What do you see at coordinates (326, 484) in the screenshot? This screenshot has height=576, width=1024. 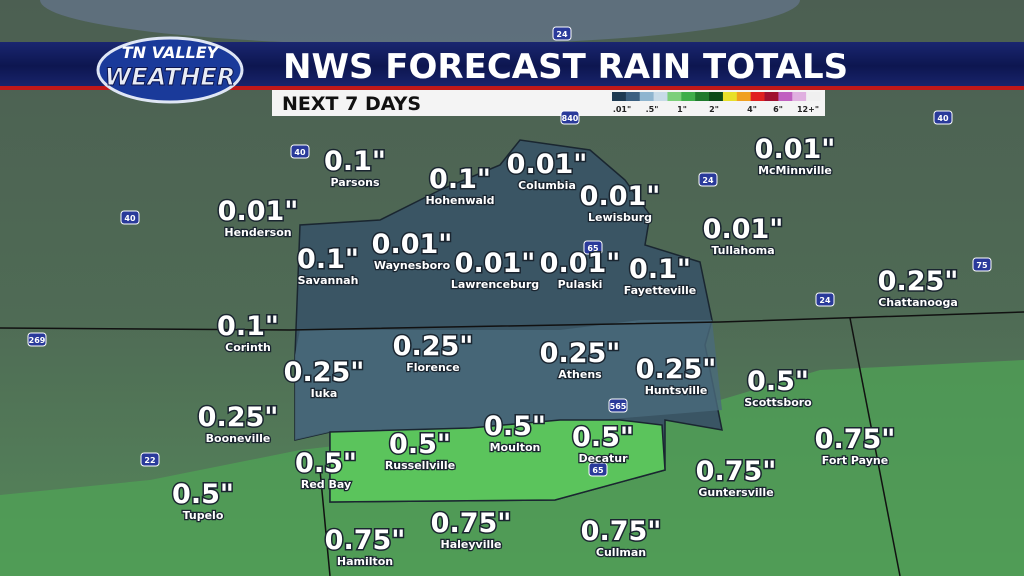 I see `city-name: Red Bay` at bounding box center [326, 484].